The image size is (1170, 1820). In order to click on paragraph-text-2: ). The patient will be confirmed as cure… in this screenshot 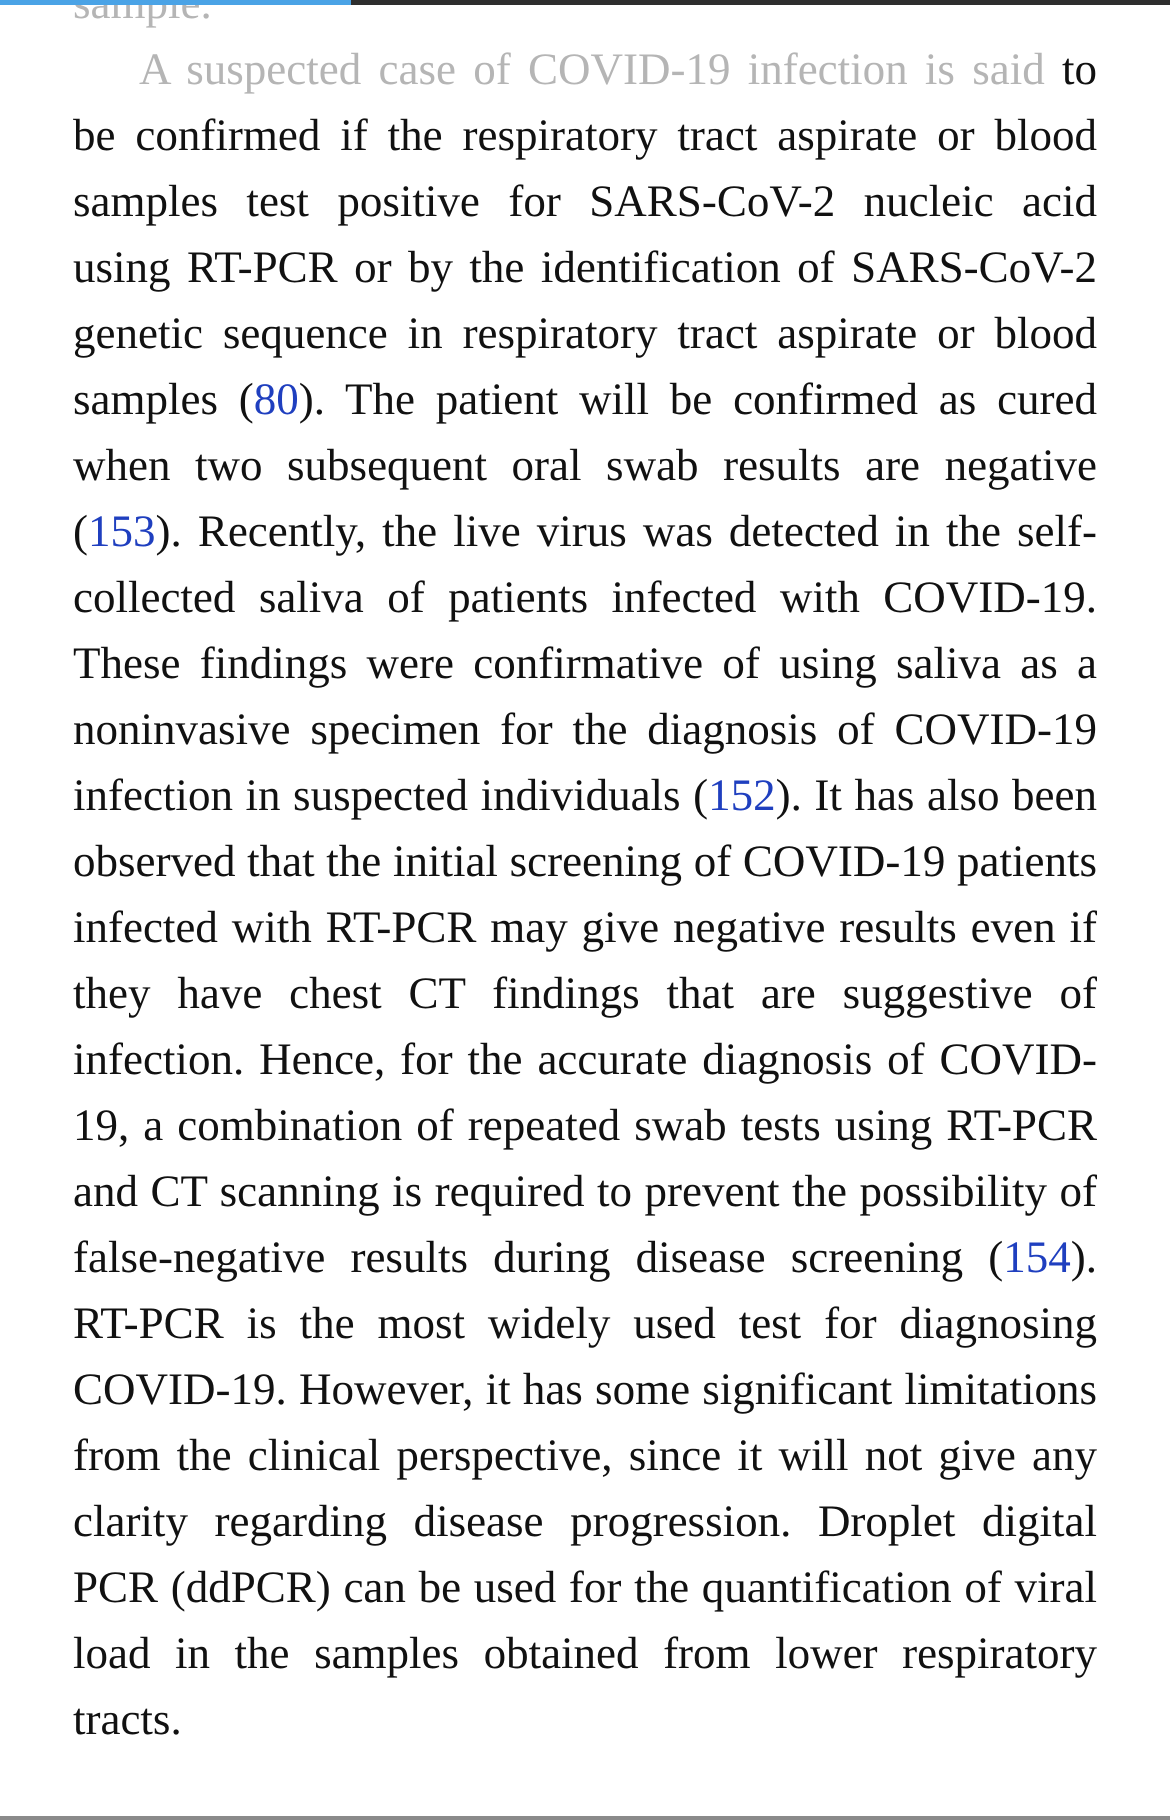, I will do `click(585, 465)`.